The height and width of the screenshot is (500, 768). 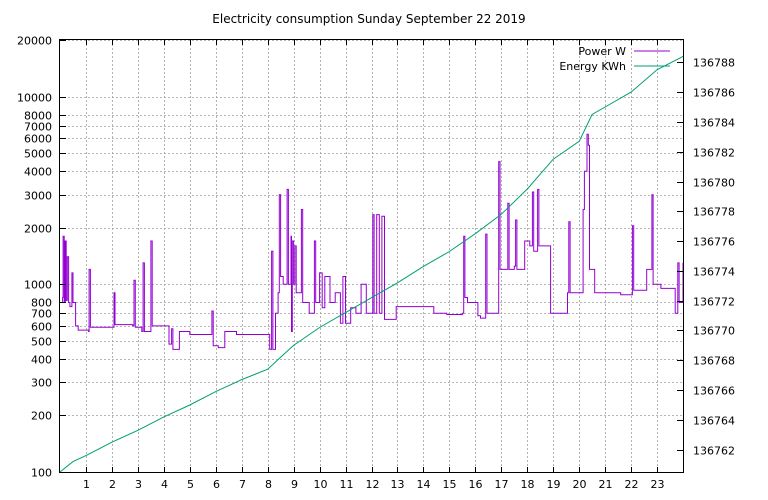 I want to click on x-tick-label: 12, so click(x=373, y=484).